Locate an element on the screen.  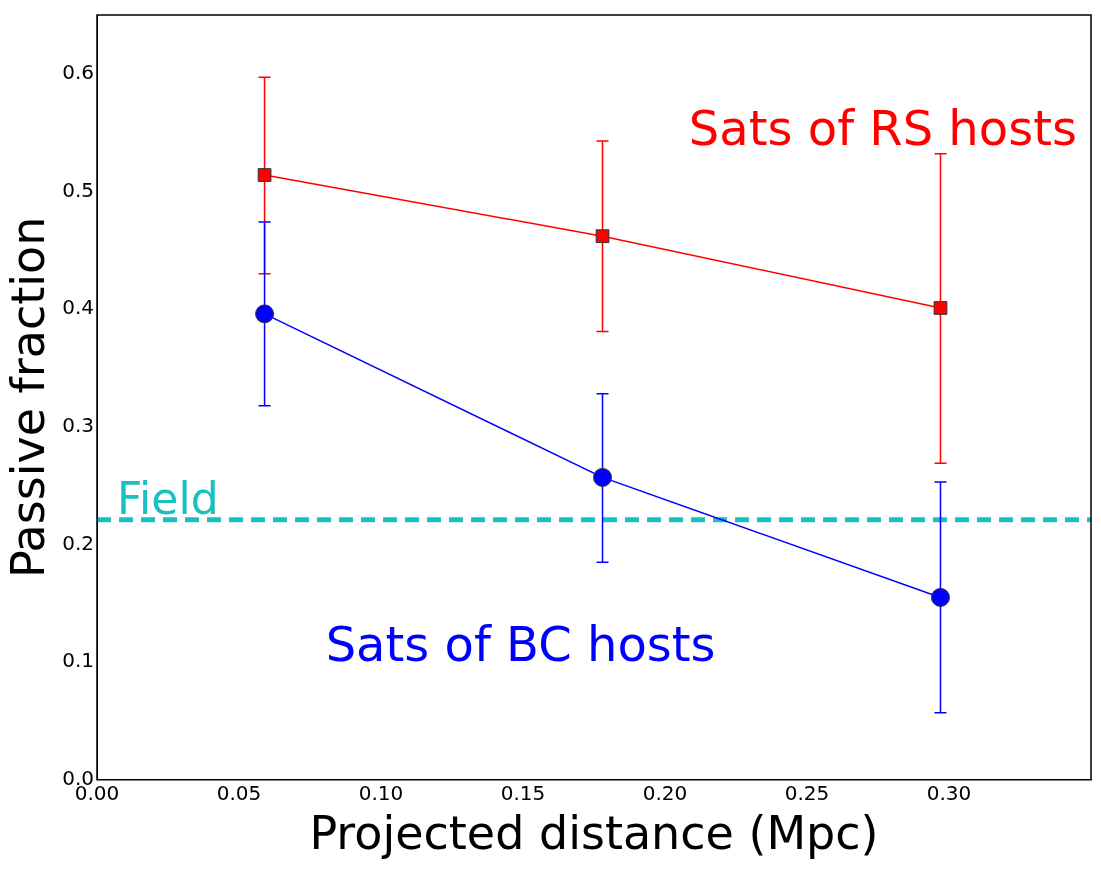
ref-line-label: Field is located at coordinates (168, 498).